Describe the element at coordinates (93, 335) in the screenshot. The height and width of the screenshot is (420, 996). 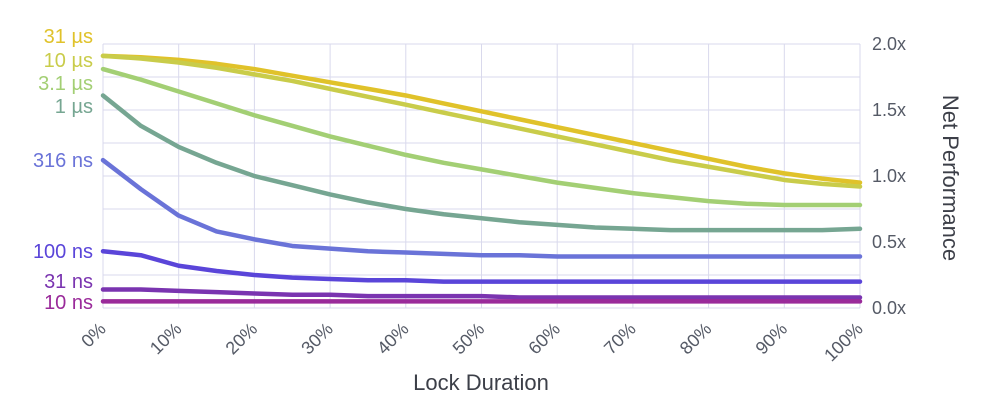
I see `x-tick-label: 0%` at that location.